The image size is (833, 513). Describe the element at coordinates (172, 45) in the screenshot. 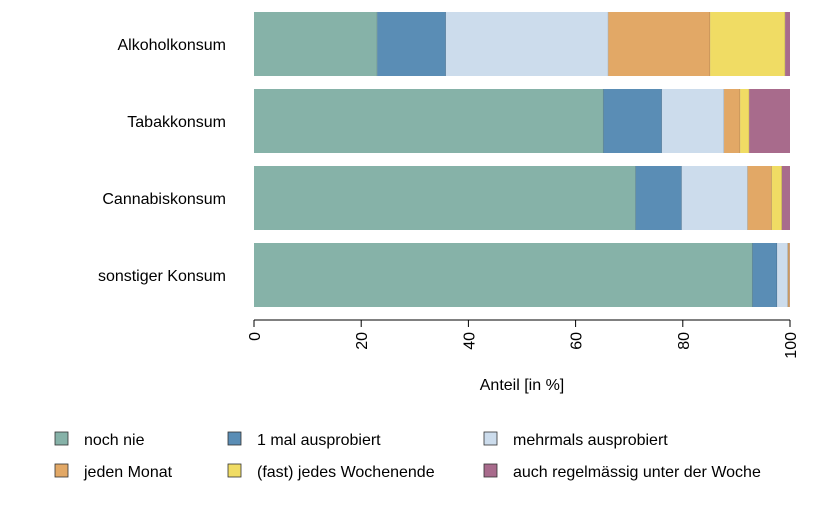

I see `category-label: Alkoholkonsum` at that location.